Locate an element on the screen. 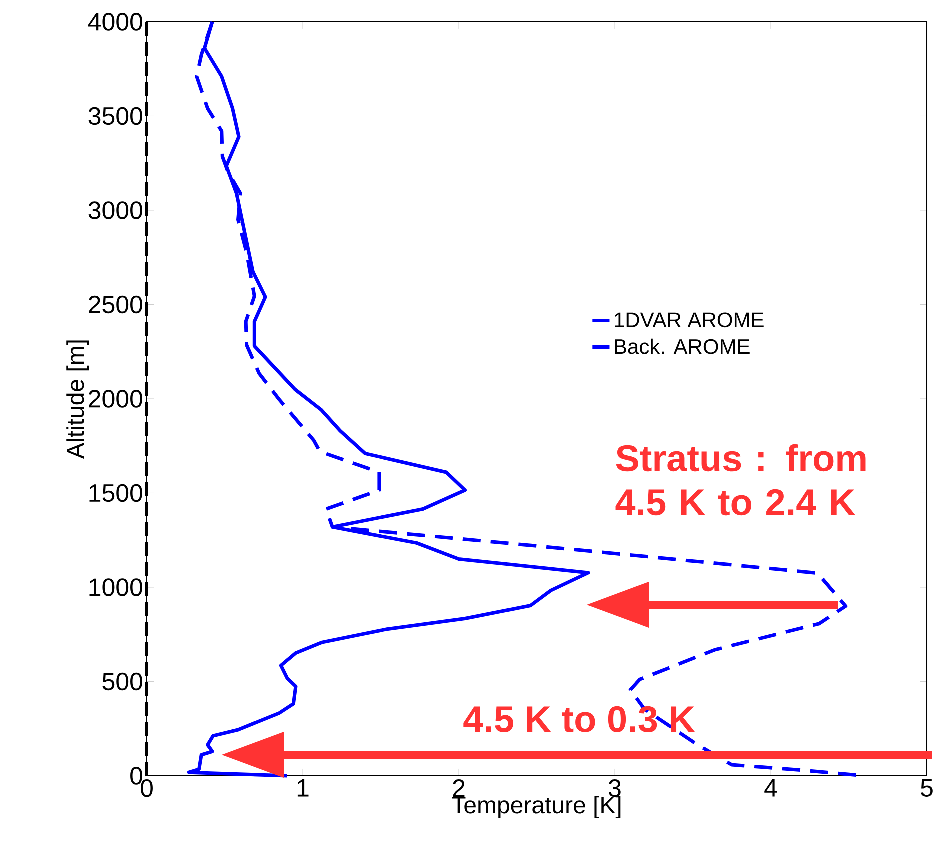 The image size is (945, 858). x-tick-label: 5 is located at coordinates (927, 788).